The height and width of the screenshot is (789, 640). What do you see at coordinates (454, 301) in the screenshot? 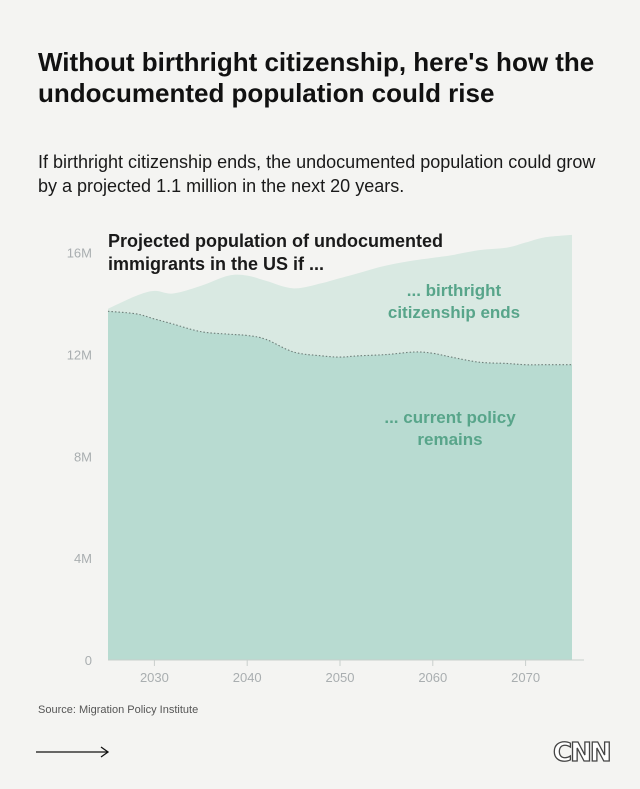
I see `label-birthright-ends: ... birthright citizenship ends` at bounding box center [454, 301].